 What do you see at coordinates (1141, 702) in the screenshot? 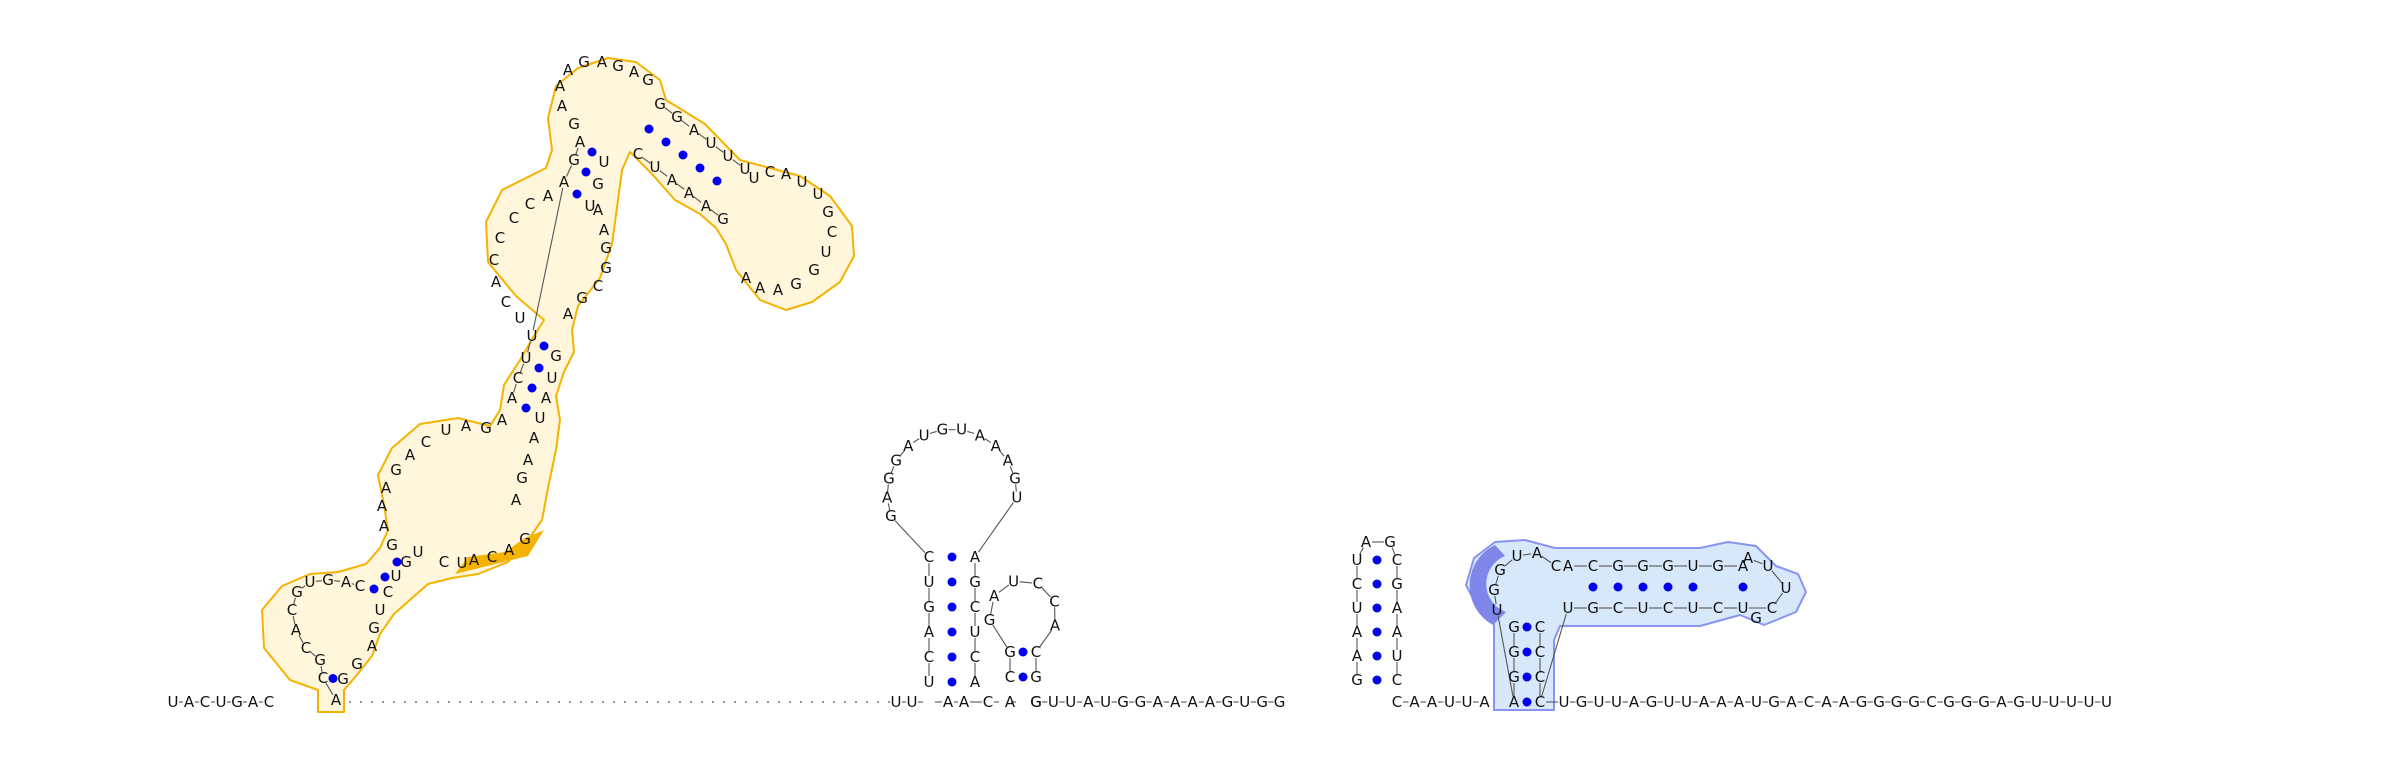
I see `linker-nucleotide: G` at bounding box center [1141, 702].